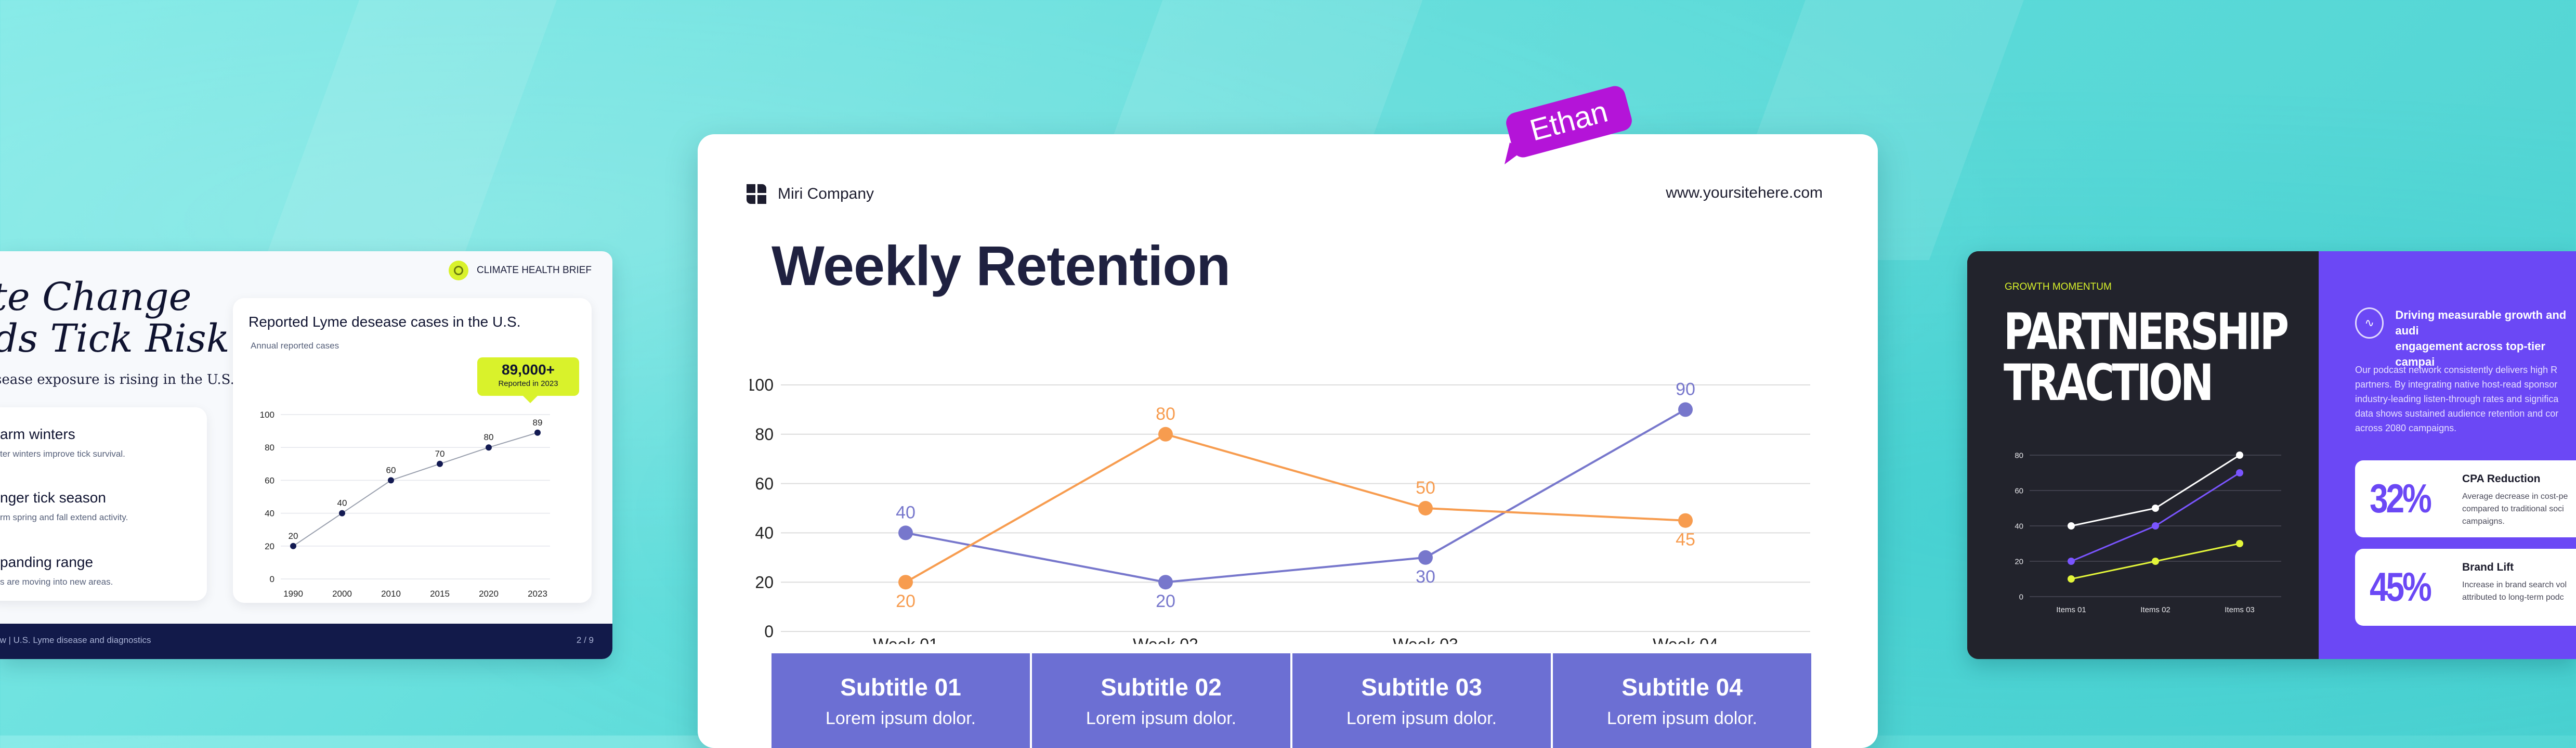 The width and height of the screenshot is (2576, 748). What do you see at coordinates (2488, 567) in the screenshot?
I see `stat-label: Brand Lift` at bounding box center [2488, 567].